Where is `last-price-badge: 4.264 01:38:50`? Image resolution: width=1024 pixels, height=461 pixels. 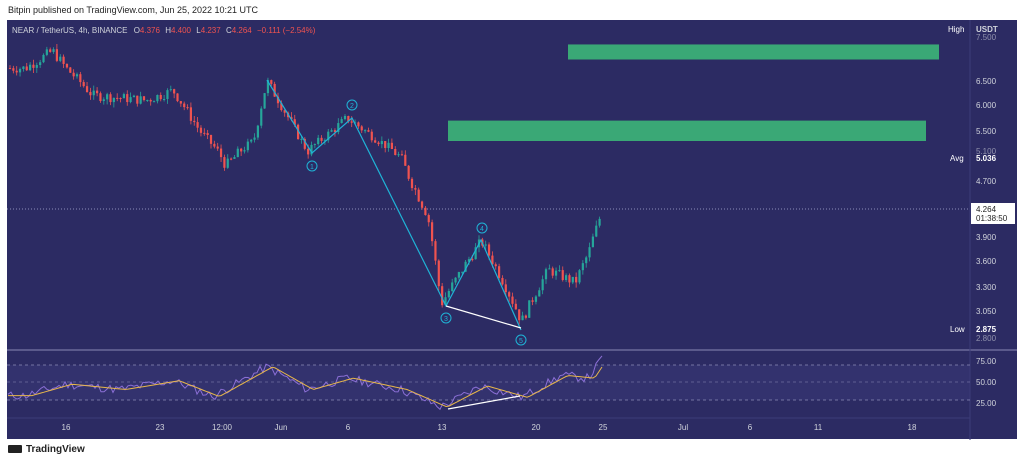
last-price-badge: 4.264 01:38:50 is located at coordinates (993, 213).